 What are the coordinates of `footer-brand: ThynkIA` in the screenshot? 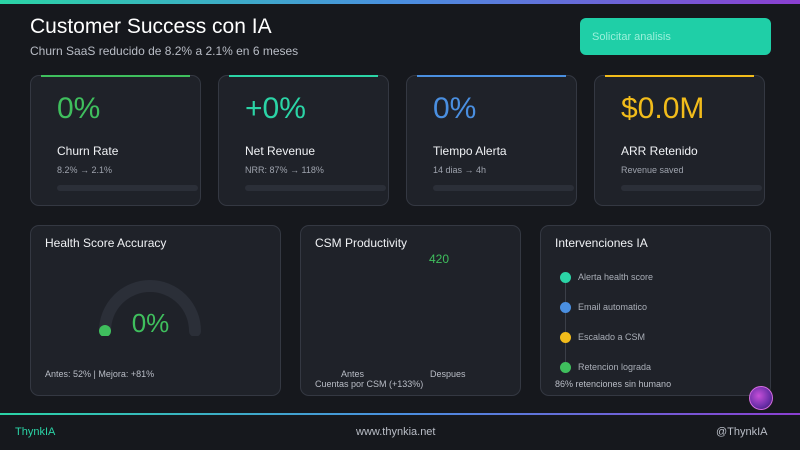 It's located at (35, 432).